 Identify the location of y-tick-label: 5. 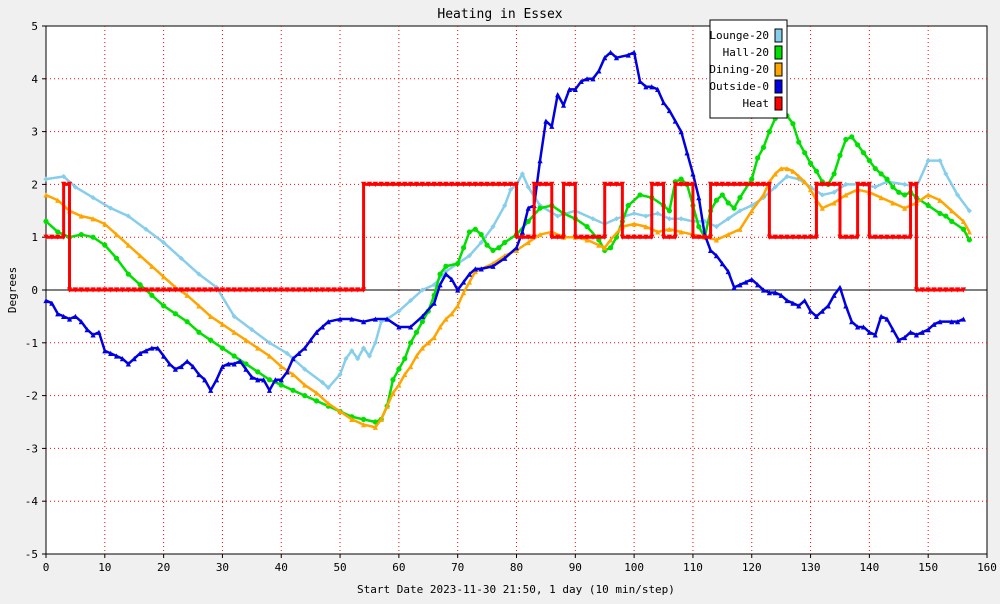
(34, 26).